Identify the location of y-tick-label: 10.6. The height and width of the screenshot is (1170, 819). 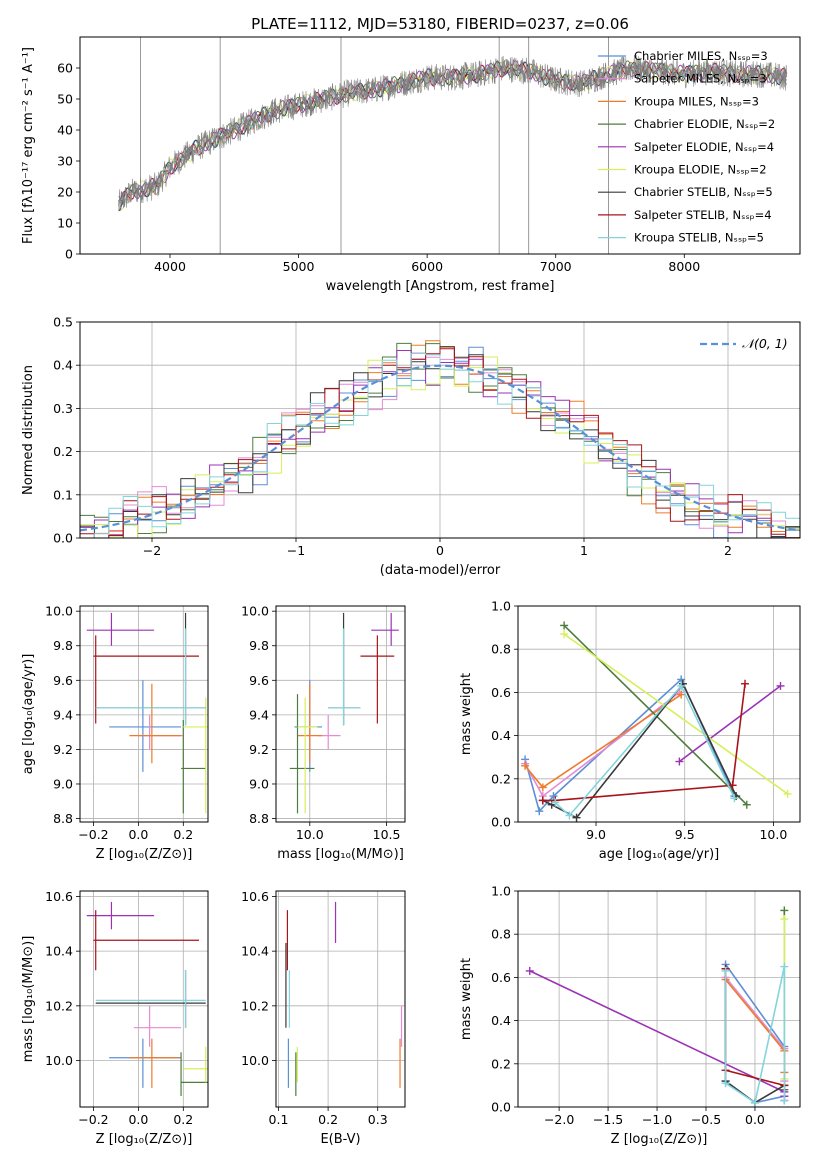
(59, 896).